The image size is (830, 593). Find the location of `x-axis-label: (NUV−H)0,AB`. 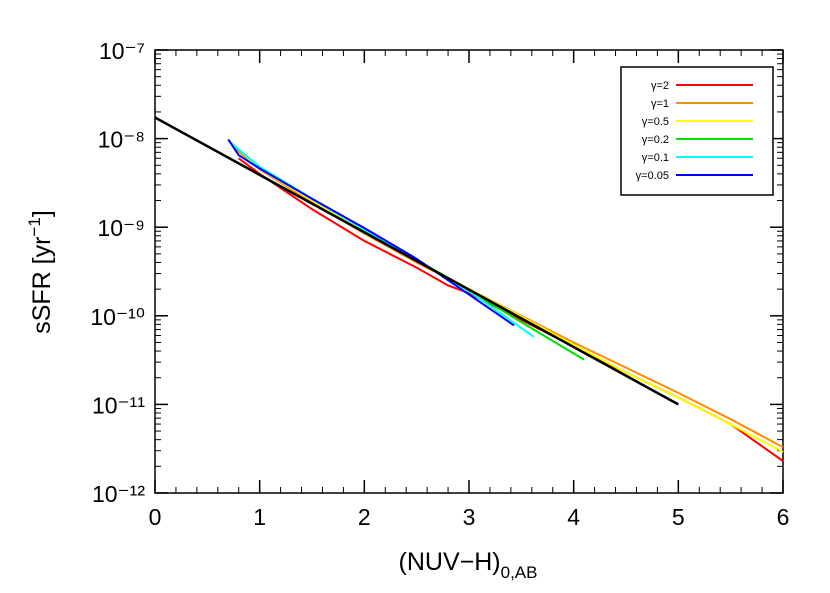

x-axis-label: (NUV−H)0,AB is located at coordinates (468, 565).